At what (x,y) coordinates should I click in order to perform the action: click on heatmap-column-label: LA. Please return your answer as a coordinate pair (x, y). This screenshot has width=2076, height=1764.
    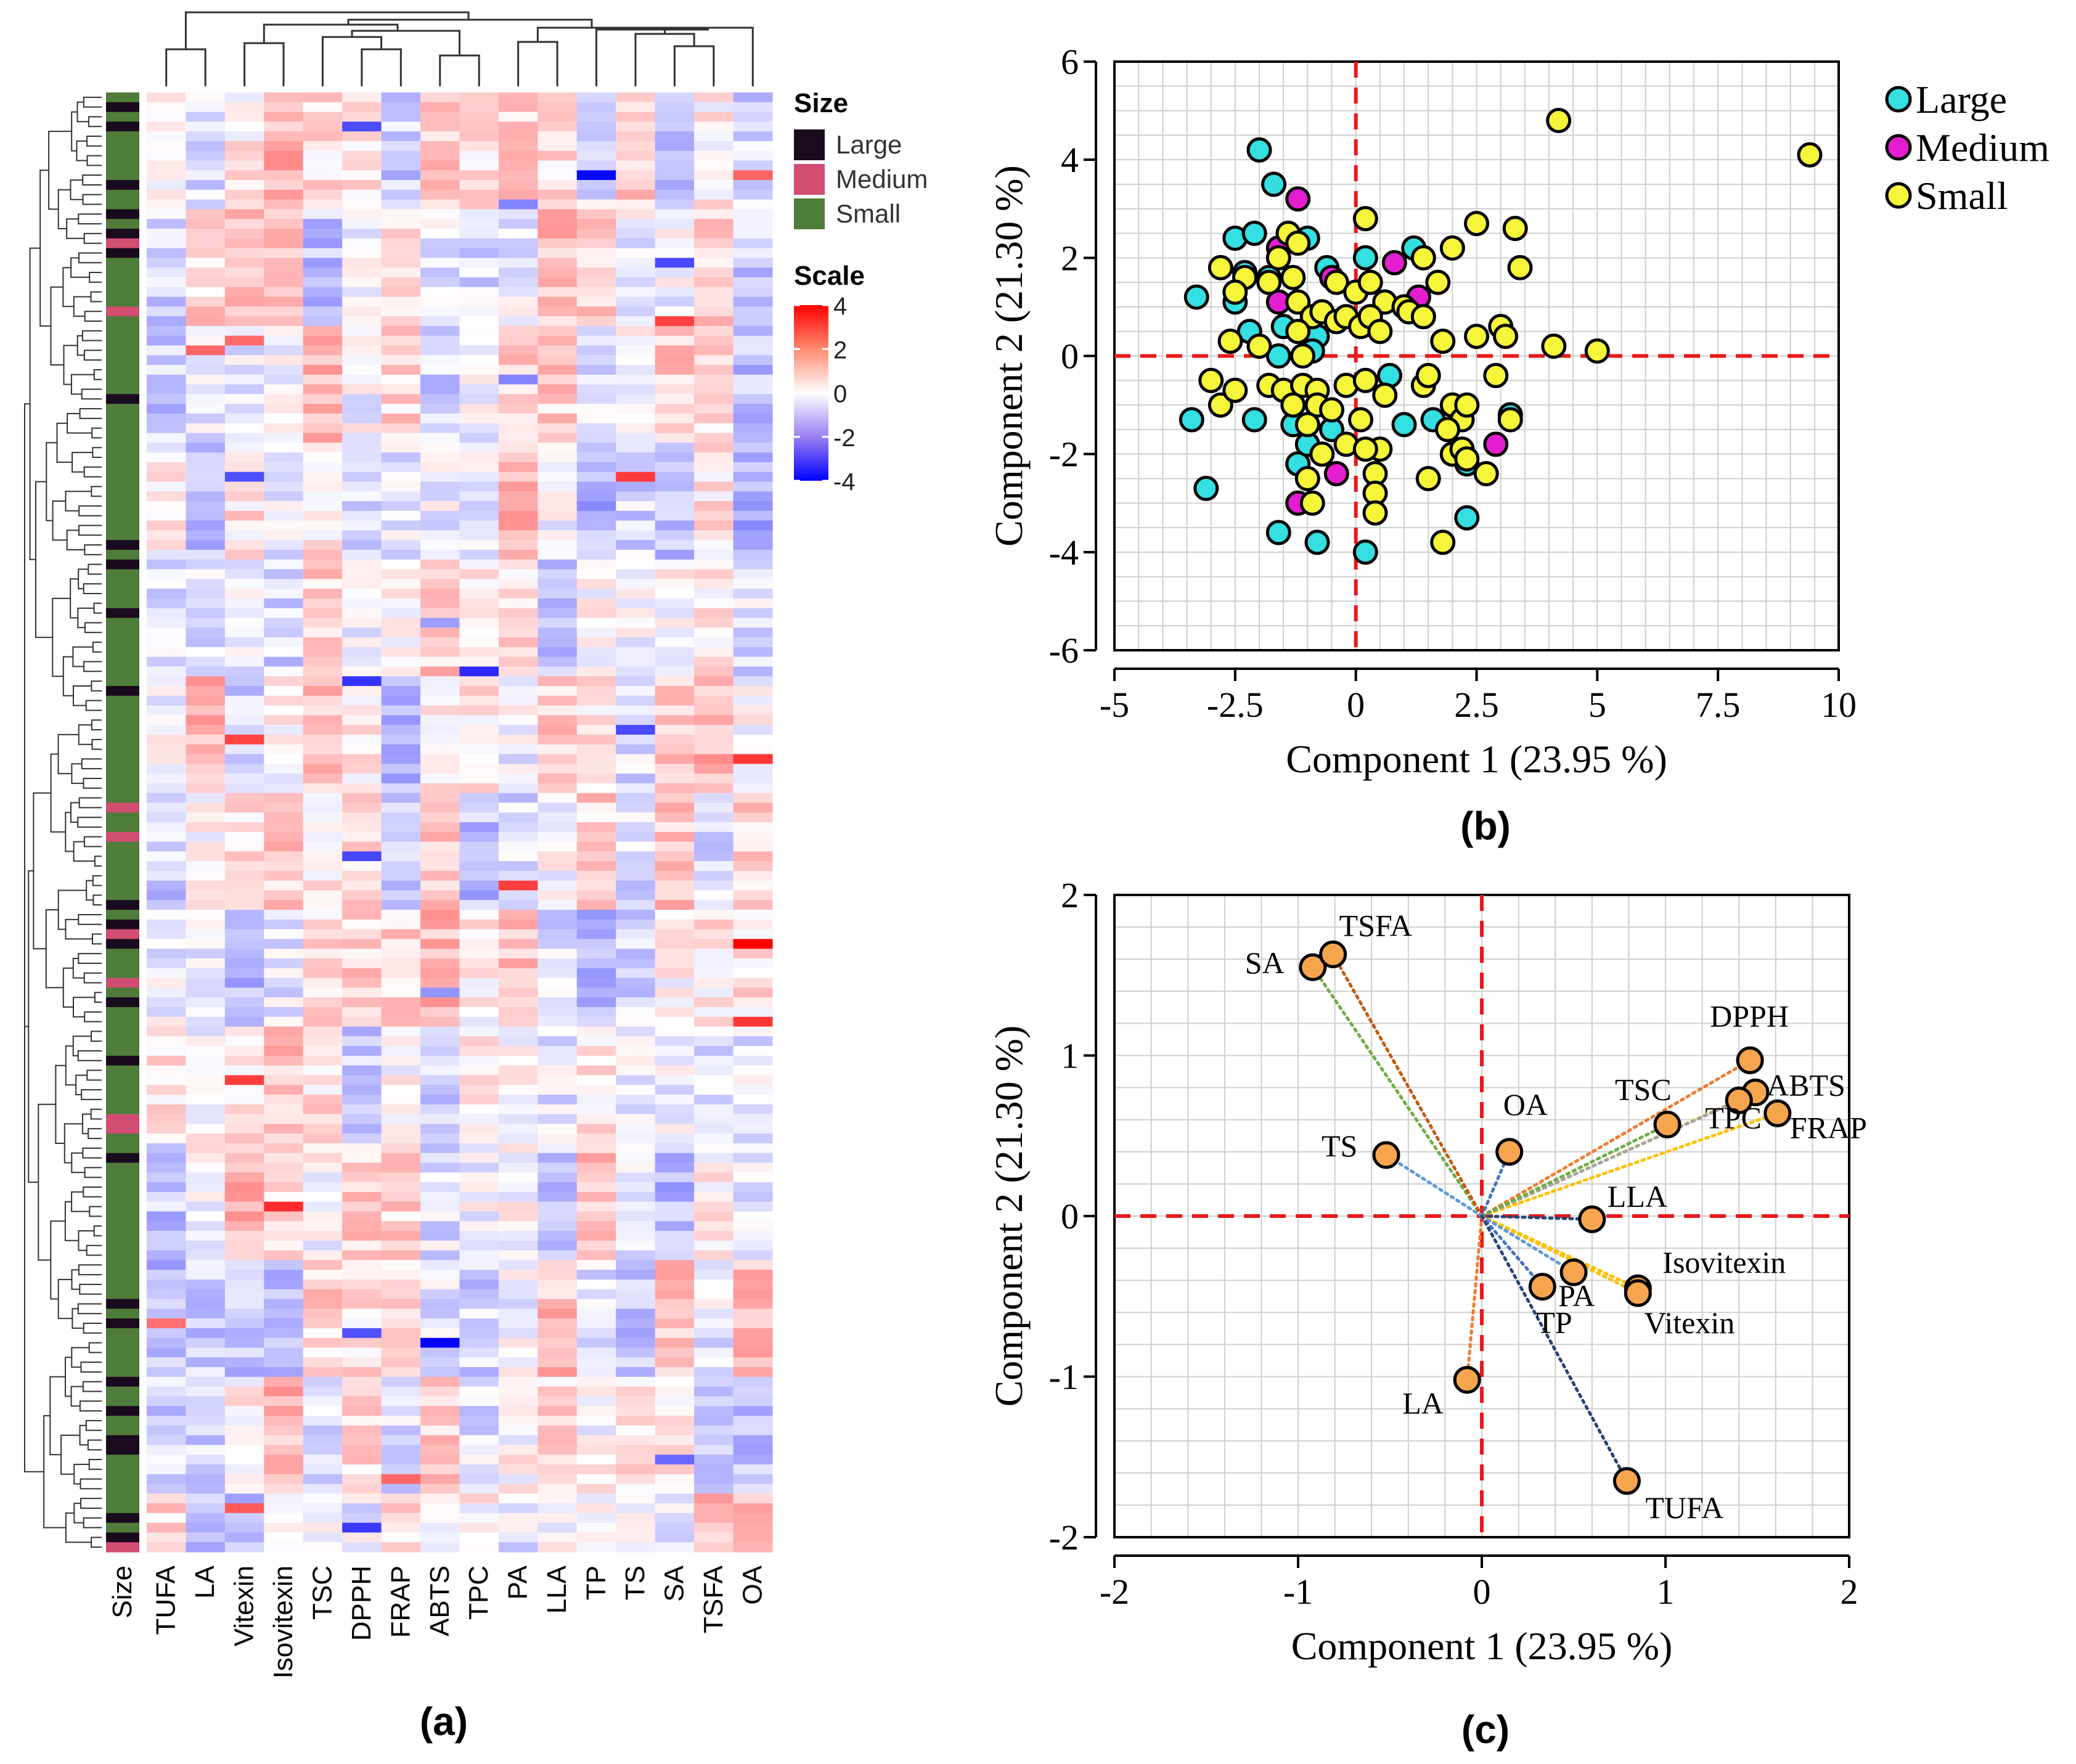
    Looking at the image, I should click on (205, 1581).